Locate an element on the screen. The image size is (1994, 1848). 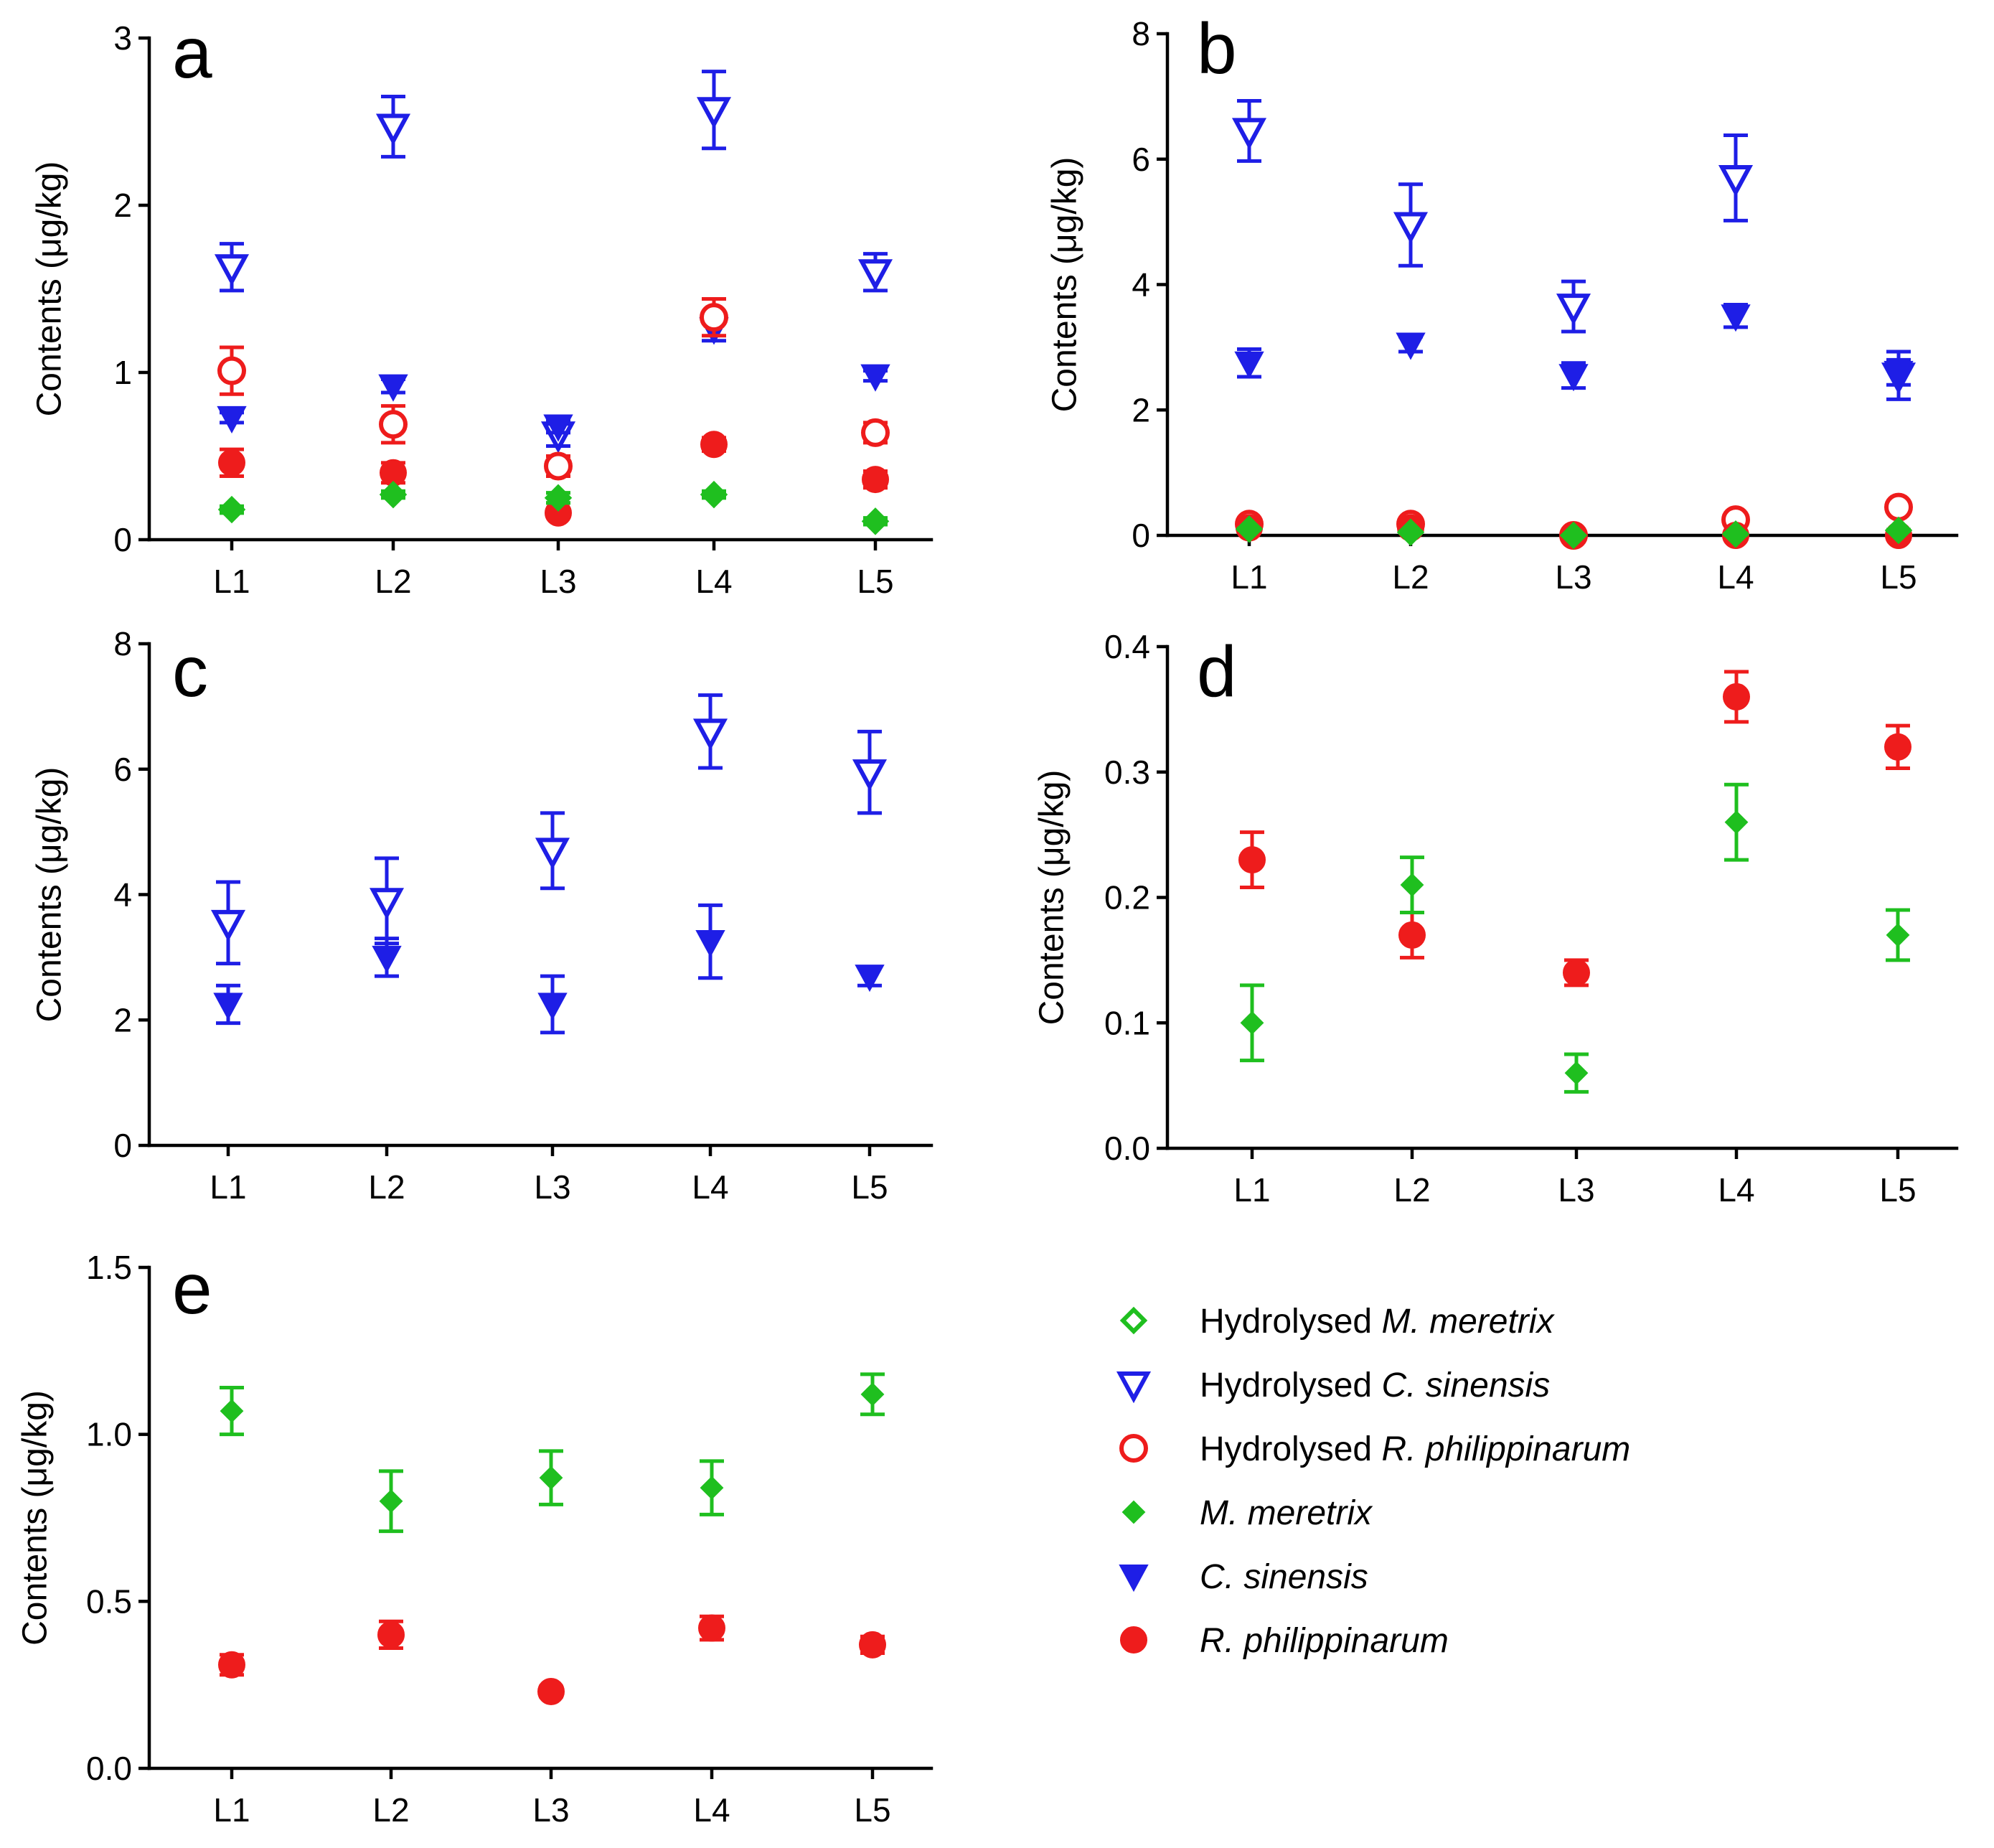
legend-marker-h_rp is located at coordinates (1133, 1448).